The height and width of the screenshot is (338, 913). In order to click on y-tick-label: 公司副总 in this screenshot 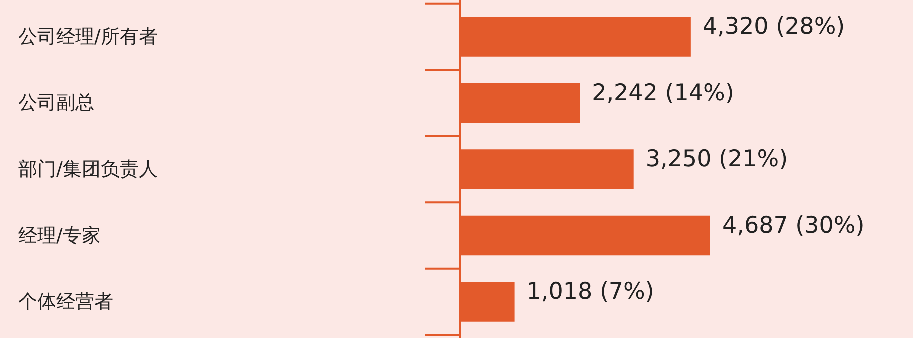, I will do `click(56, 103)`.